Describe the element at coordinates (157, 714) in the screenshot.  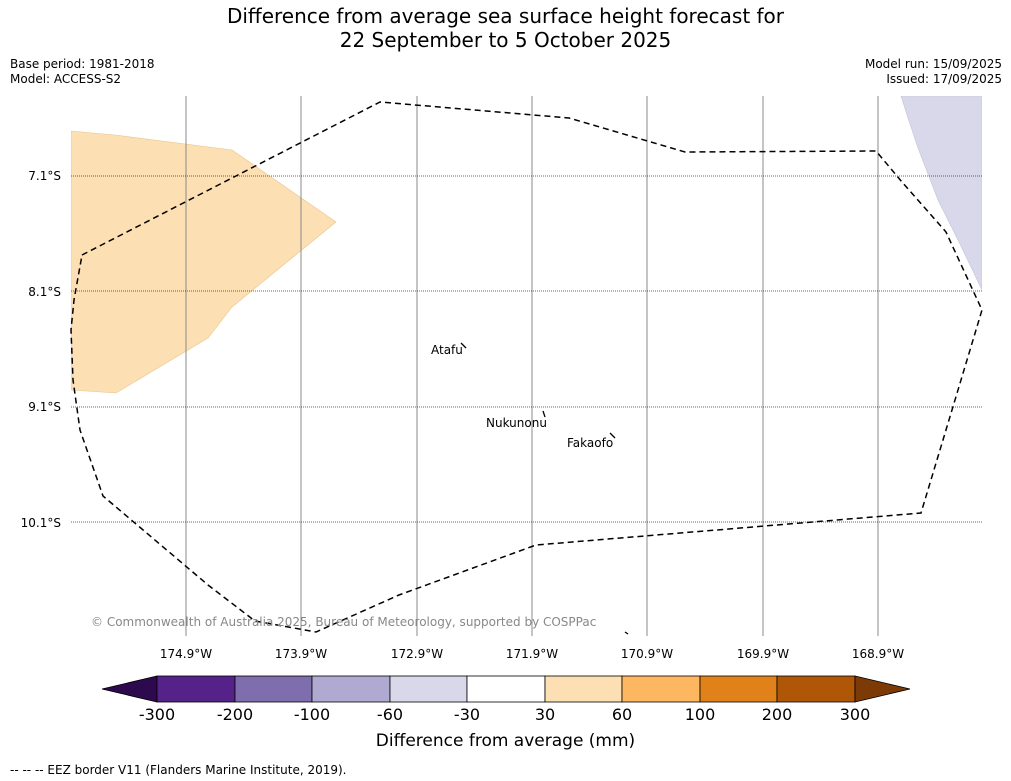
I see `colorbar-tick-label: -300` at that location.